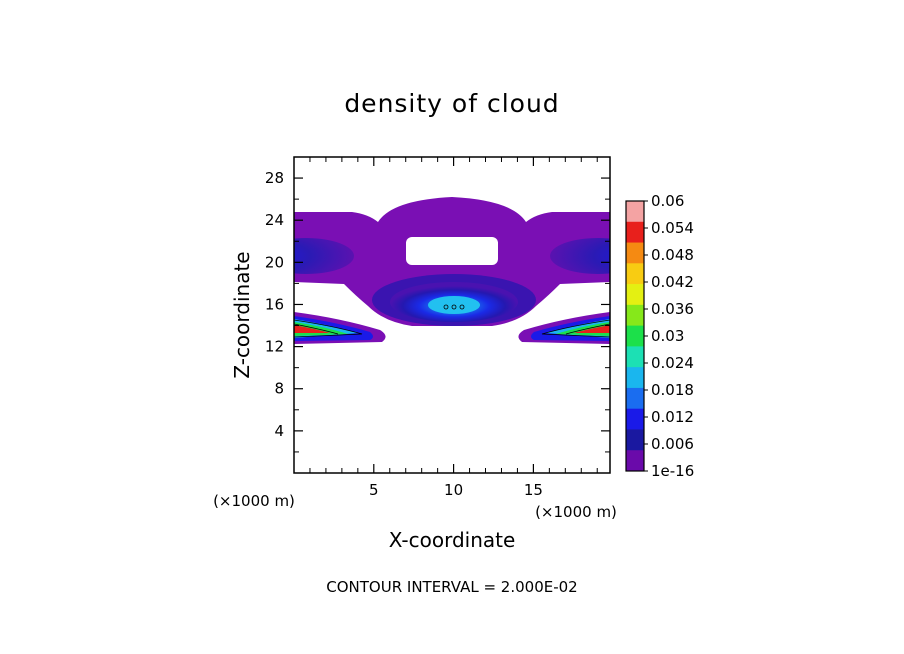  What do you see at coordinates (451, 587) in the screenshot?
I see `contour-interval-annotation: CONTOUR INTERVAL = 2.000E-02` at bounding box center [451, 587].